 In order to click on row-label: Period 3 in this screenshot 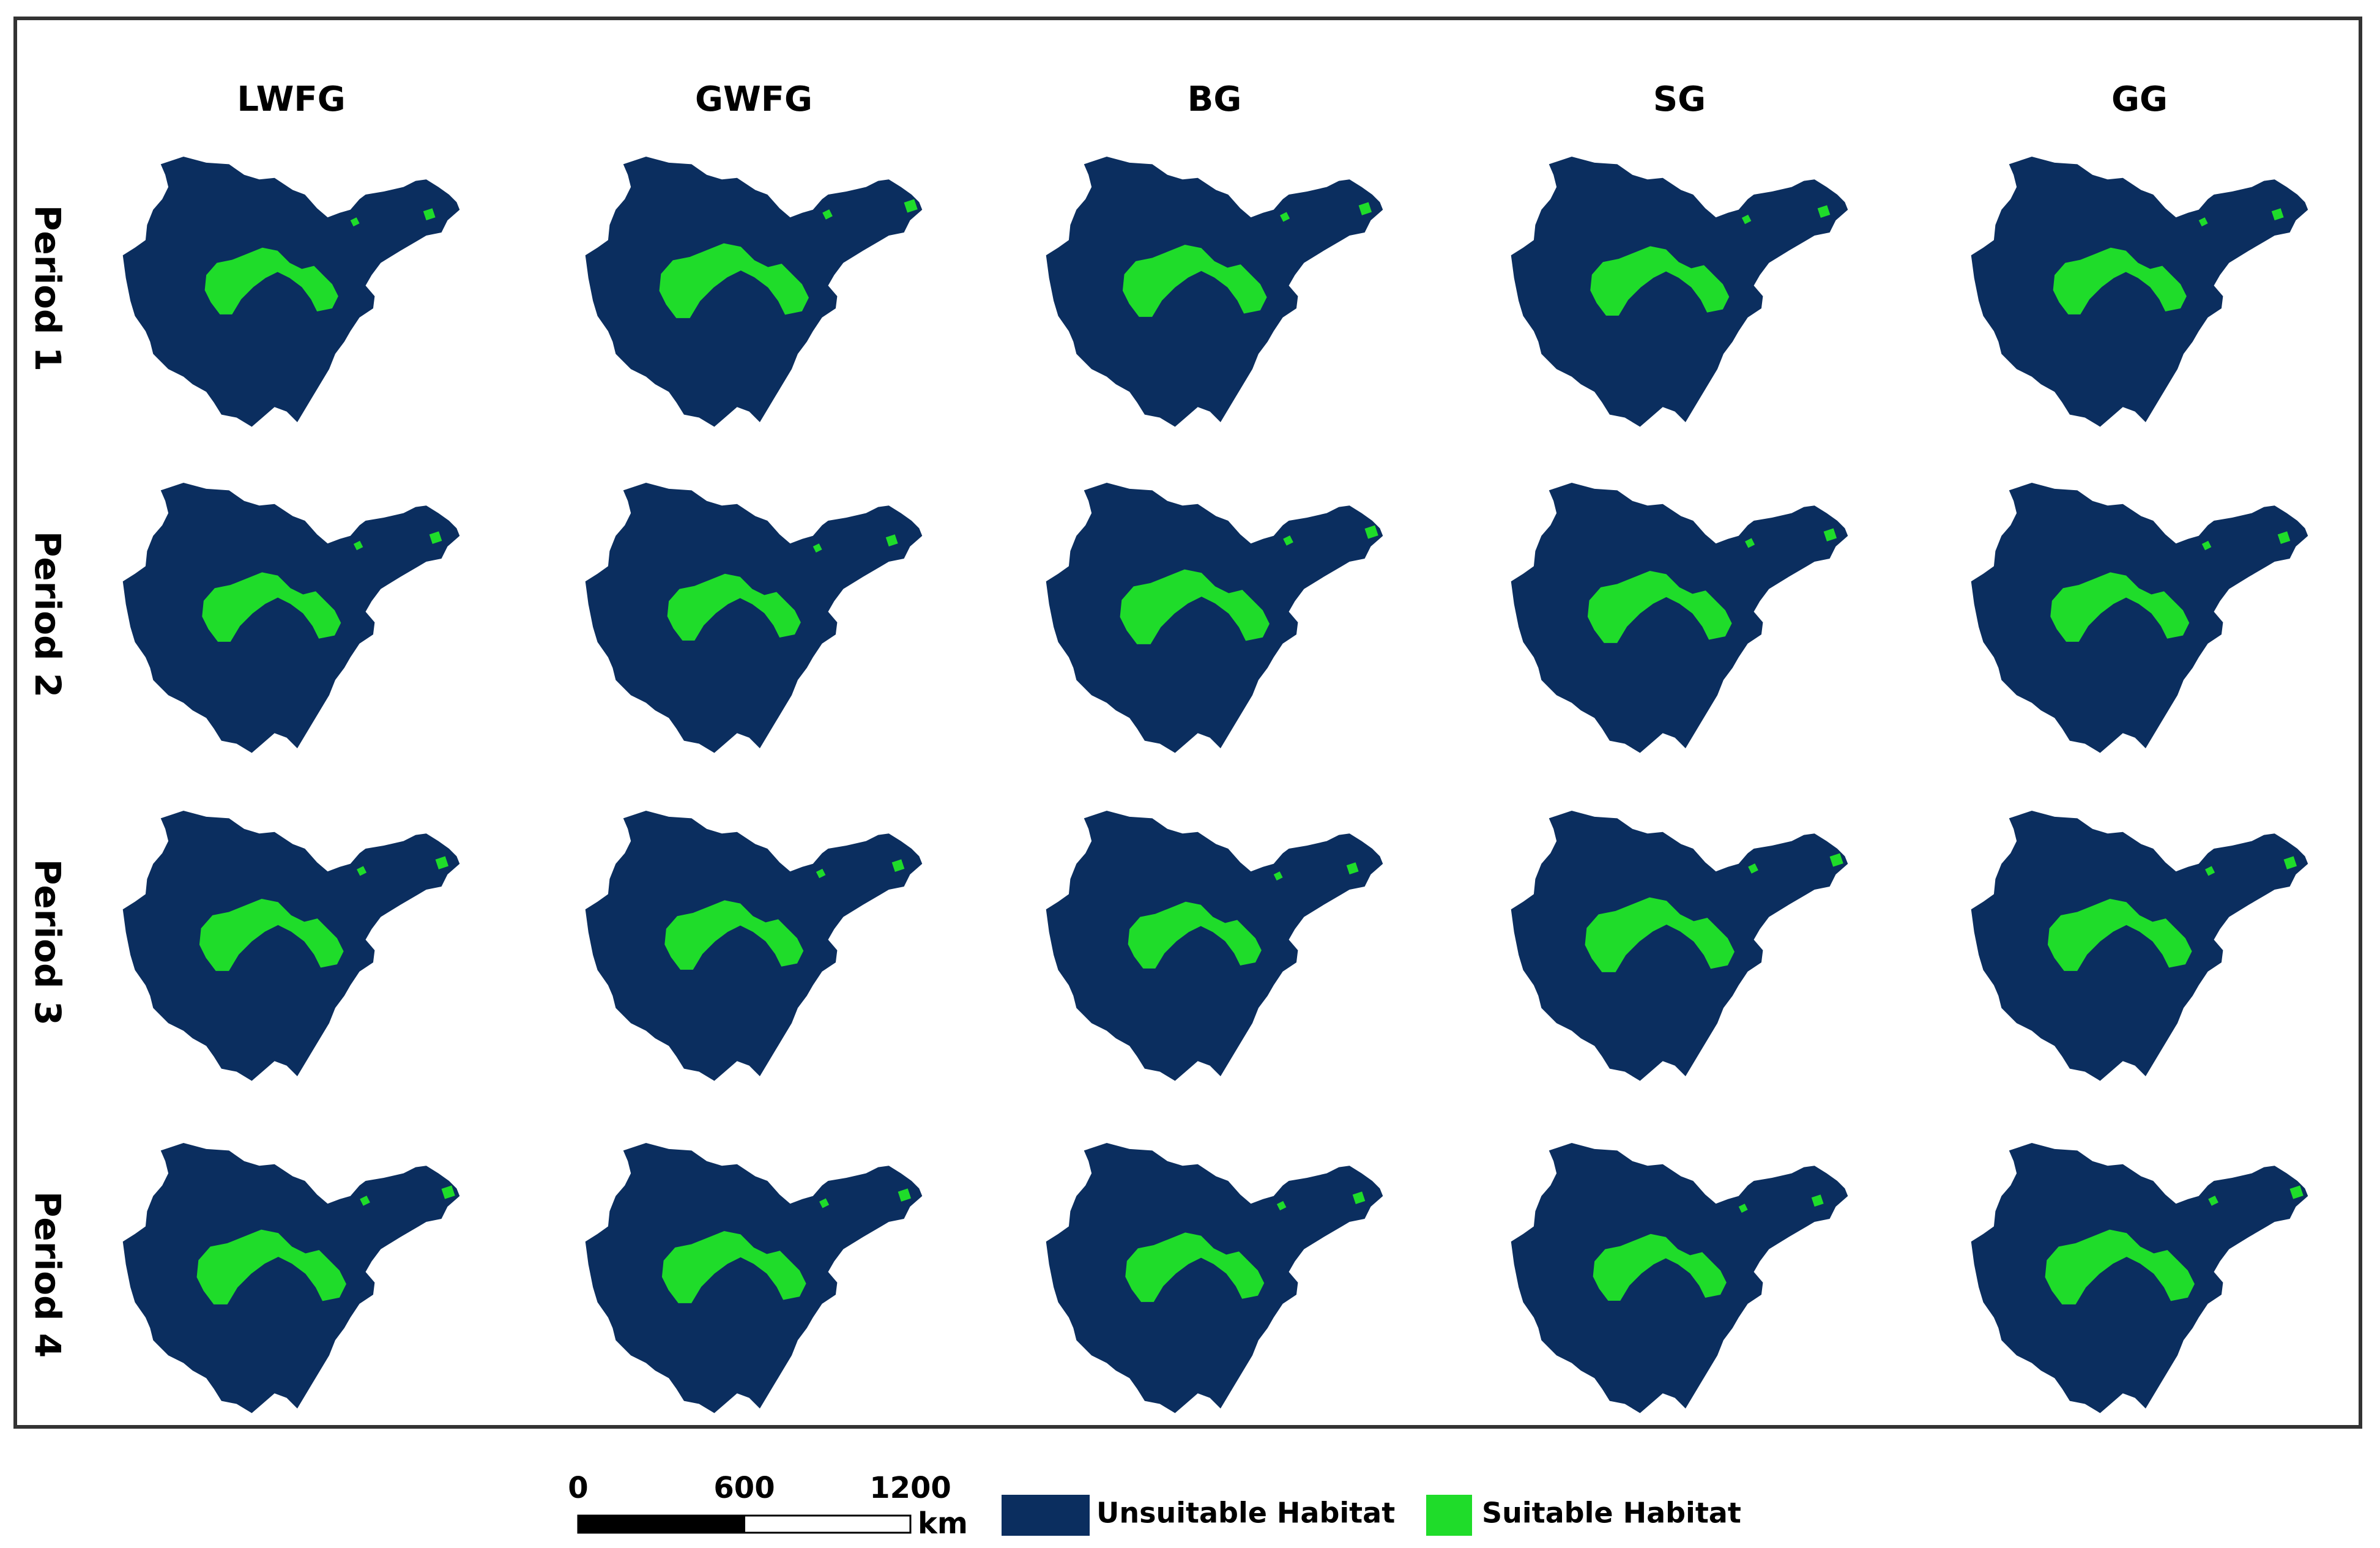, I will do `click(48, 942)`.